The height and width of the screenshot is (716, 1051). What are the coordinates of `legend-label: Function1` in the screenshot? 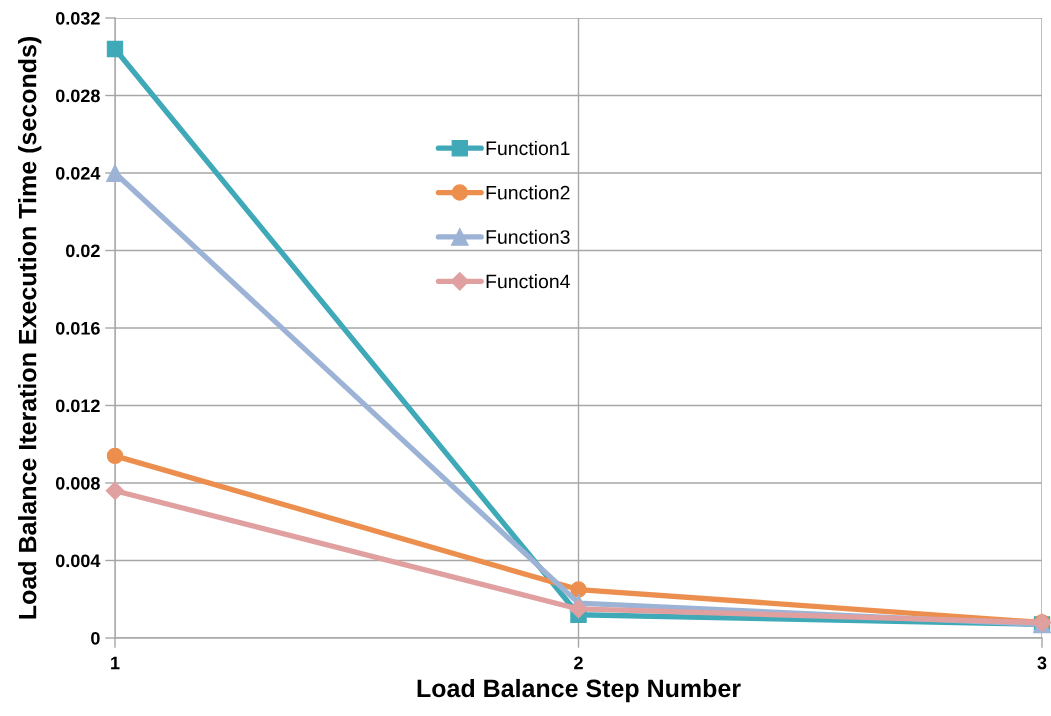 It's located at (528, 148).